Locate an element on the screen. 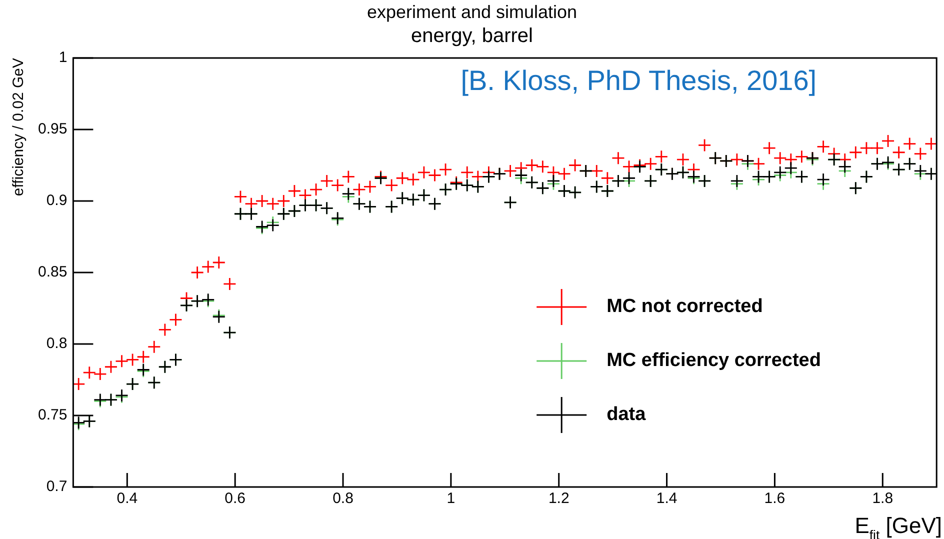 The image size is (944, 539). legend-label: data is located at coordinates (626, 415).